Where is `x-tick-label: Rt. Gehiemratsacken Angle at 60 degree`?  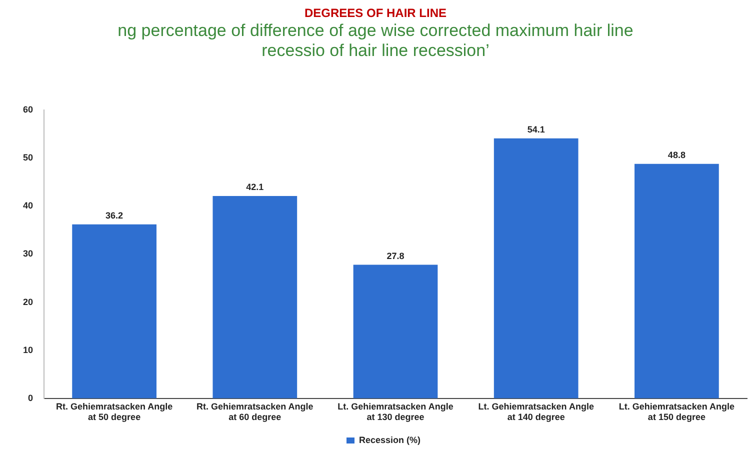
x-tick-label: Rt. Gehiemratsacken Angle at 60 degree is located at coordinates (255, 411).